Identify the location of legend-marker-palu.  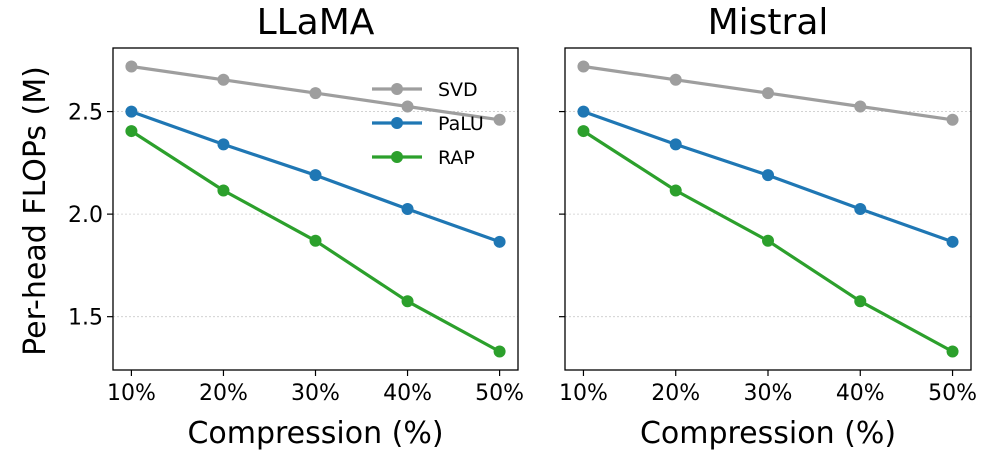
(397, 123).